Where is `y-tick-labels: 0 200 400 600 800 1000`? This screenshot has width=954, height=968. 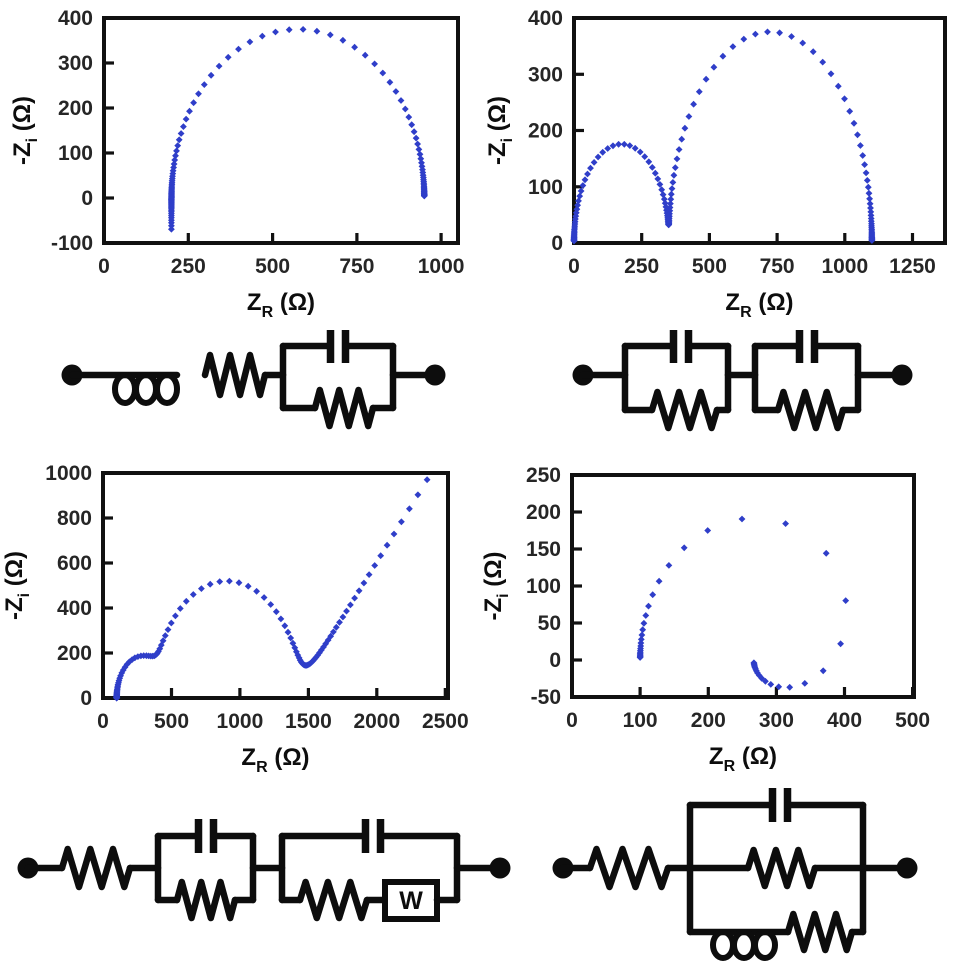 y-tick-labels: 0 200 400 600 800 1000 is located at coordinates (68, 586).